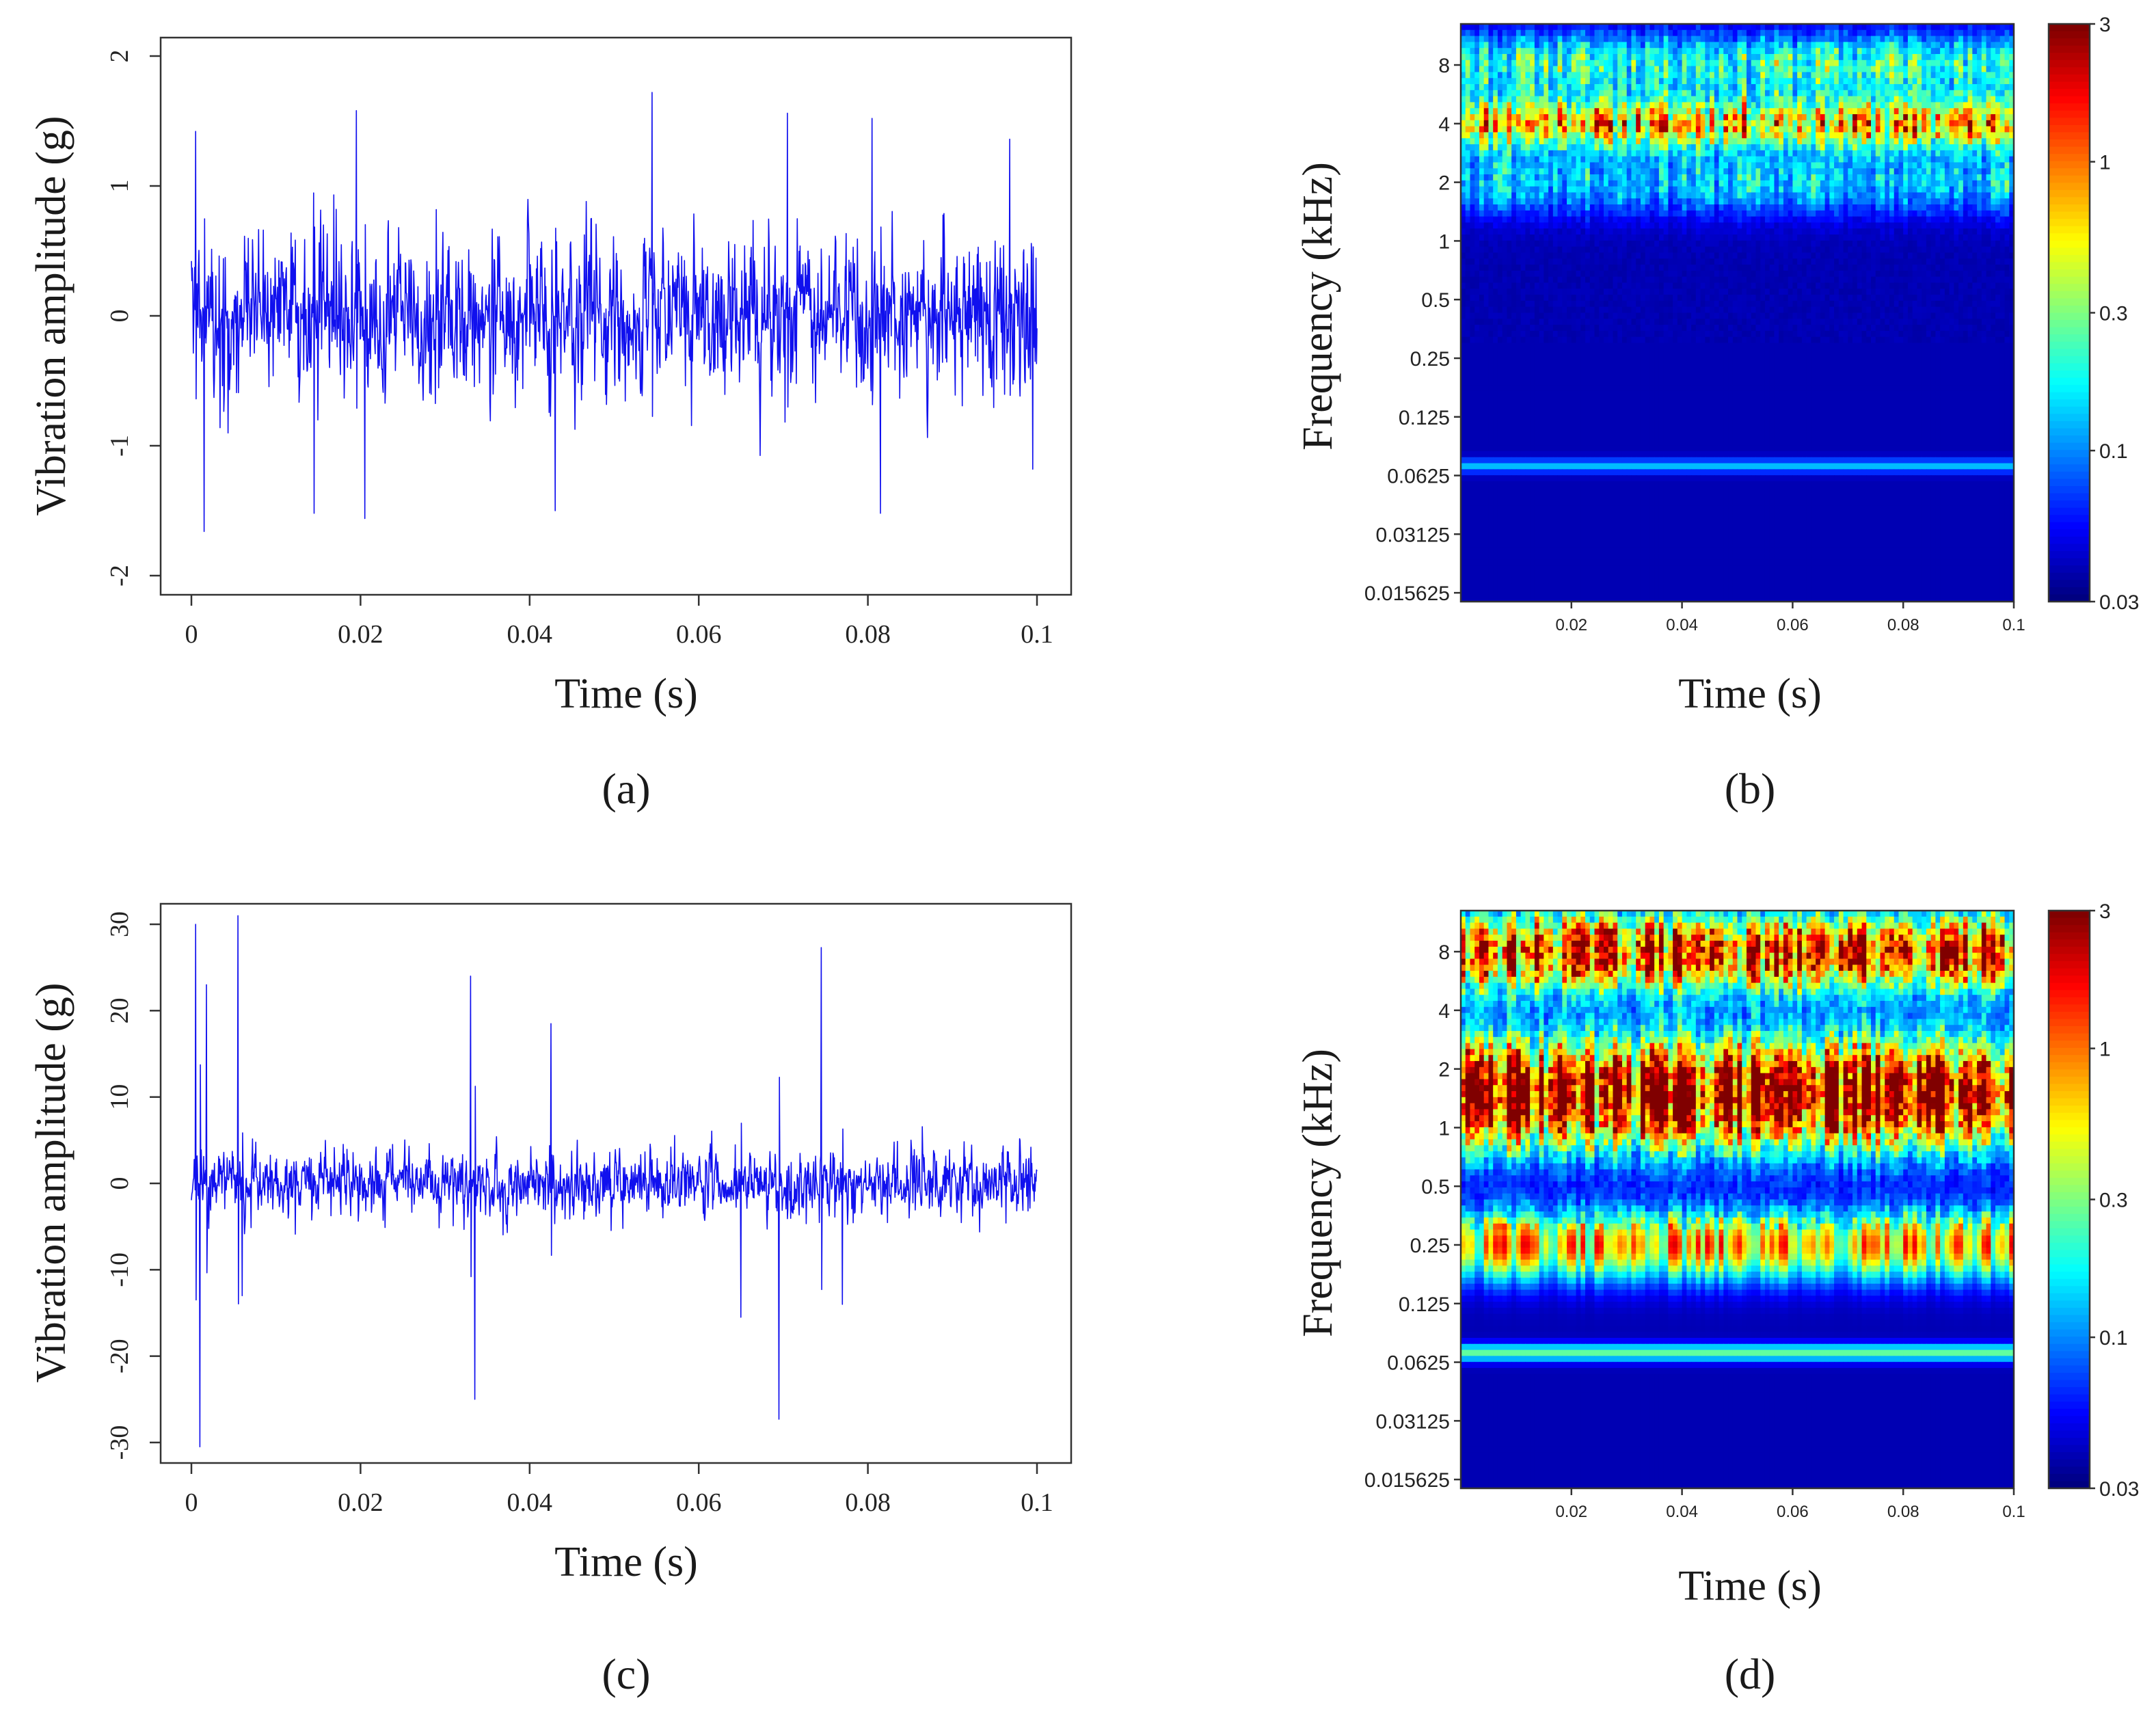 This screenshot has height=1718, width=2156. What do you see at coordinates (626, 694) in the screenshot?
I see `panel-a-x-label: Time (s)` at bounding box center [626, 694].